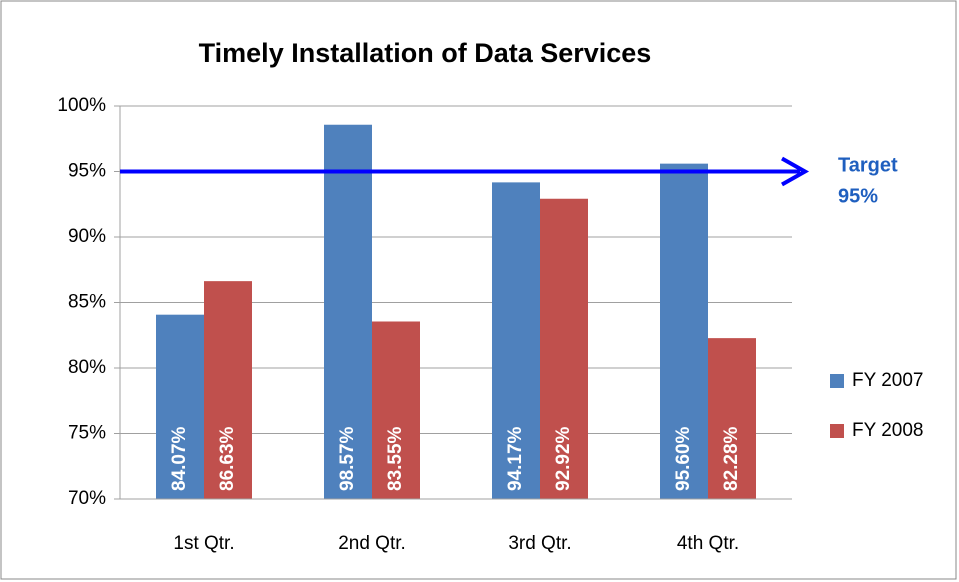 The width and height of the screenshot is (959, 582). Describe the element at coordinates (887, 430) in the screenshot. I see `legend-label: FY 2008` at that location.